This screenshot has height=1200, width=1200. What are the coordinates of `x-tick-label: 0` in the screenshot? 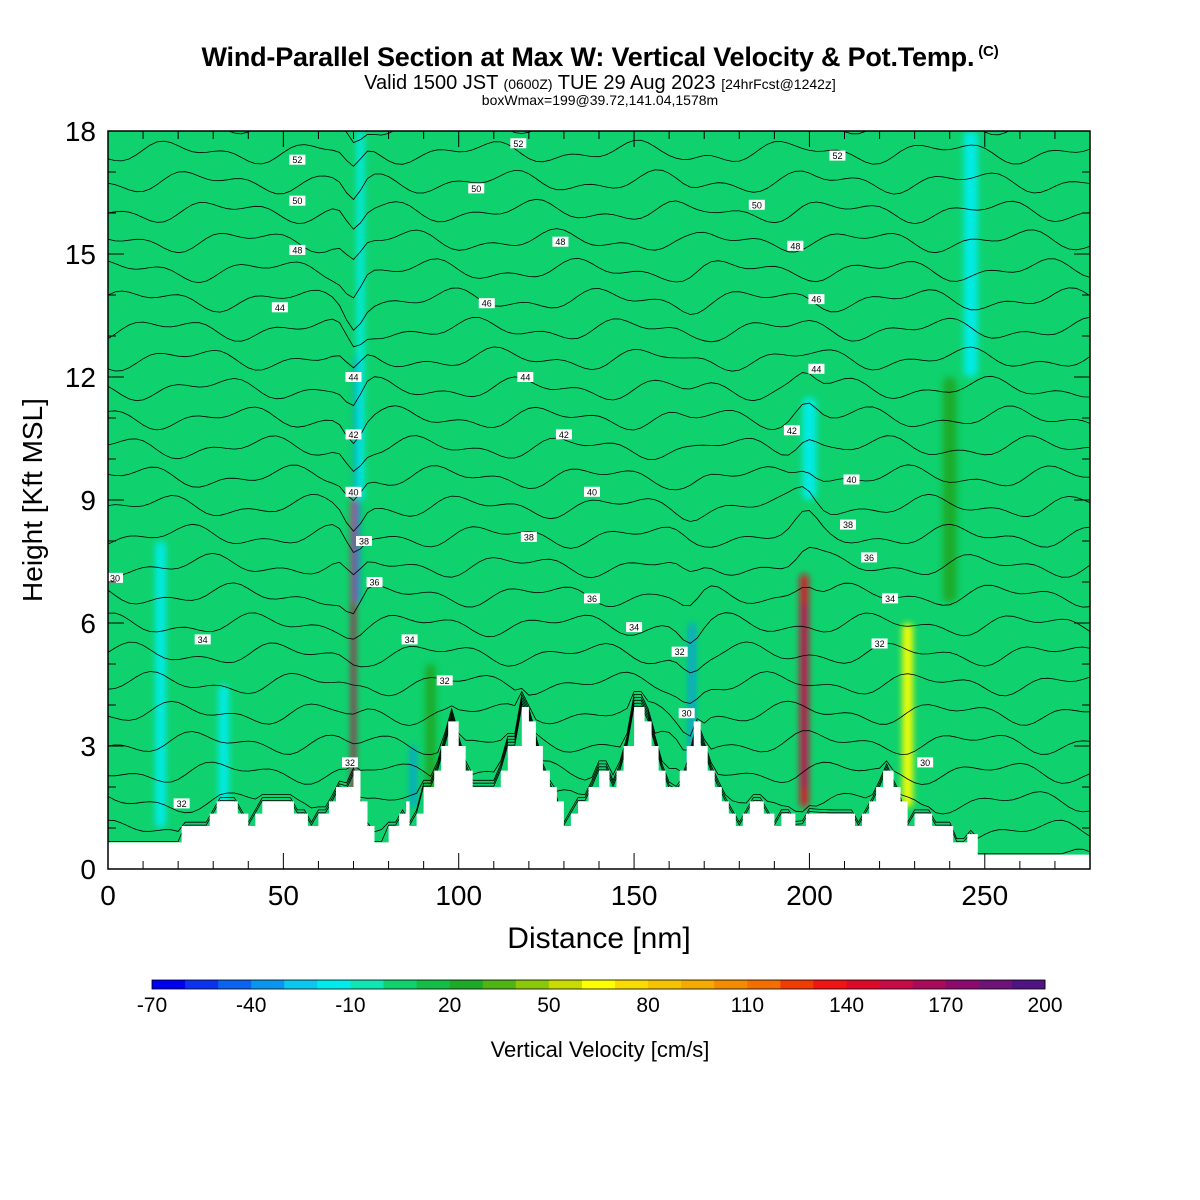 It's located at (108, 895).